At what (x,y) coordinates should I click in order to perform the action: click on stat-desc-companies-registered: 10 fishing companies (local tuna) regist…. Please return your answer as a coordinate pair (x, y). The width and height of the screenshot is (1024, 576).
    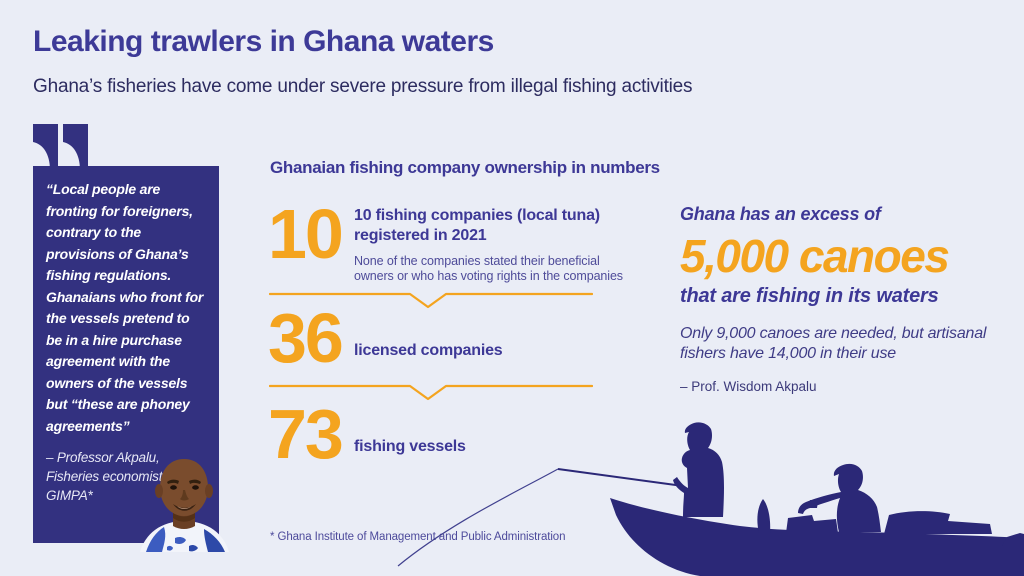
    Looking at the image, I should click on (494, 245).